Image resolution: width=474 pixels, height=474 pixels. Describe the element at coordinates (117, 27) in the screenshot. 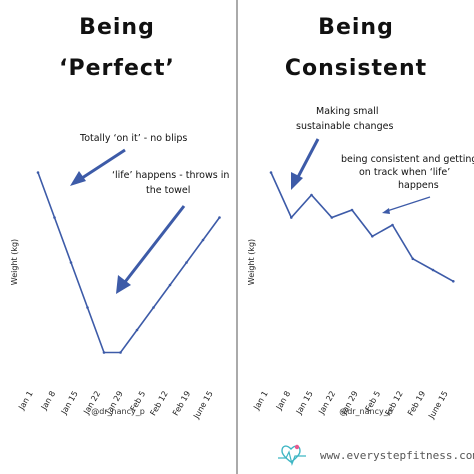

I see `title-perfect-line1: Being` at that location.